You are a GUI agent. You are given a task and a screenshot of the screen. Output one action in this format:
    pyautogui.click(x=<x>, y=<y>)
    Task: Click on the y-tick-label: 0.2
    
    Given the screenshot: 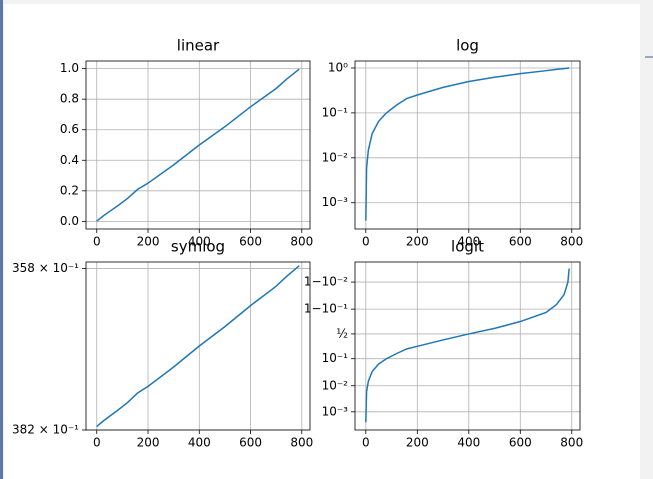 What is the action you would take?
    pyautogui.click(x=69, y=190)
    